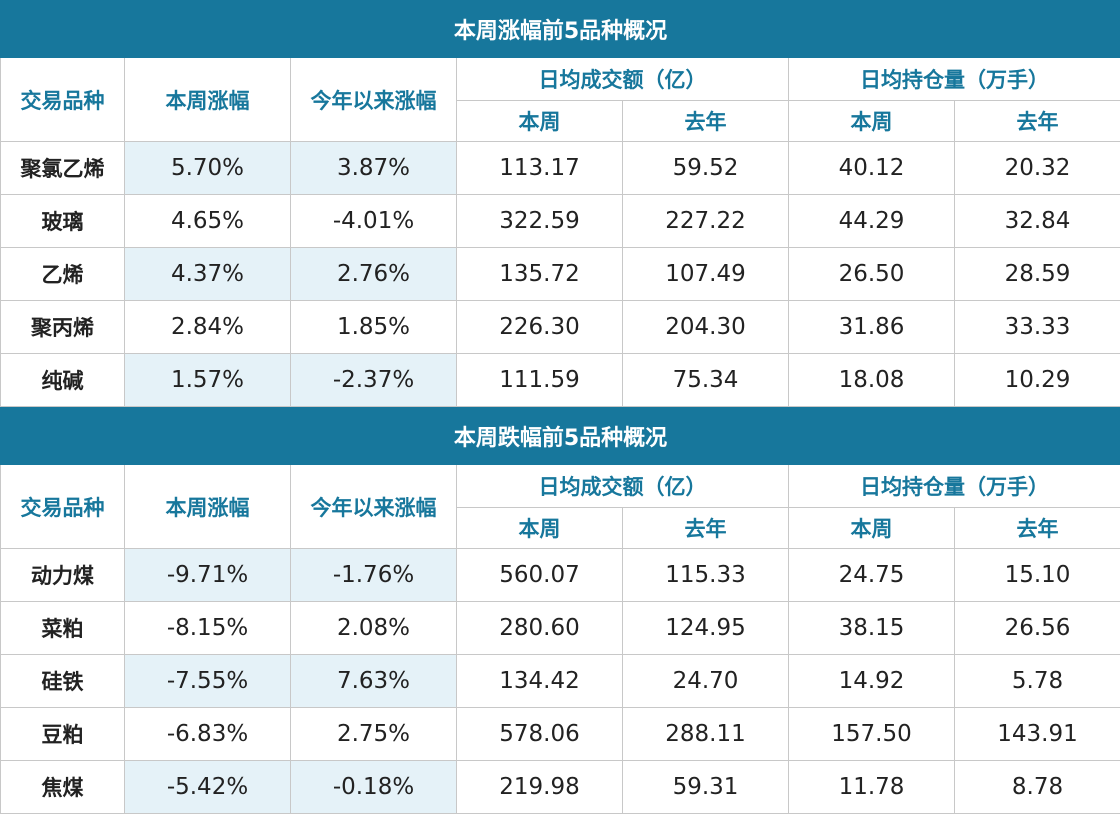  I want to click on oi-this-week-cell: 18.08, so click(872, 380).